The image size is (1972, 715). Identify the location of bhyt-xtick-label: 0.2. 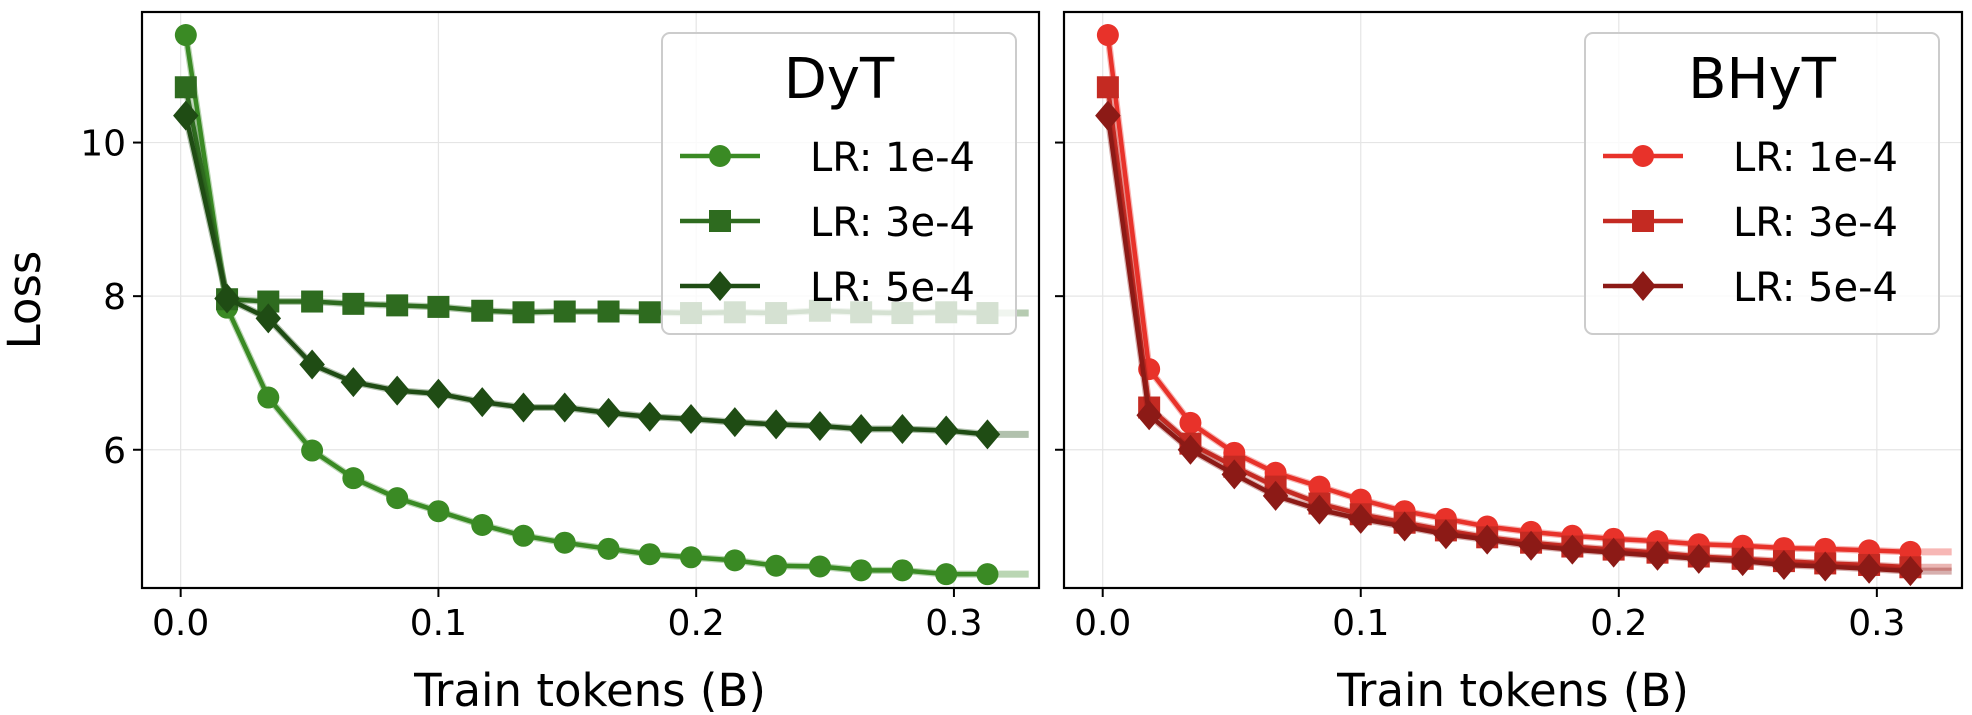
(1618, 623).